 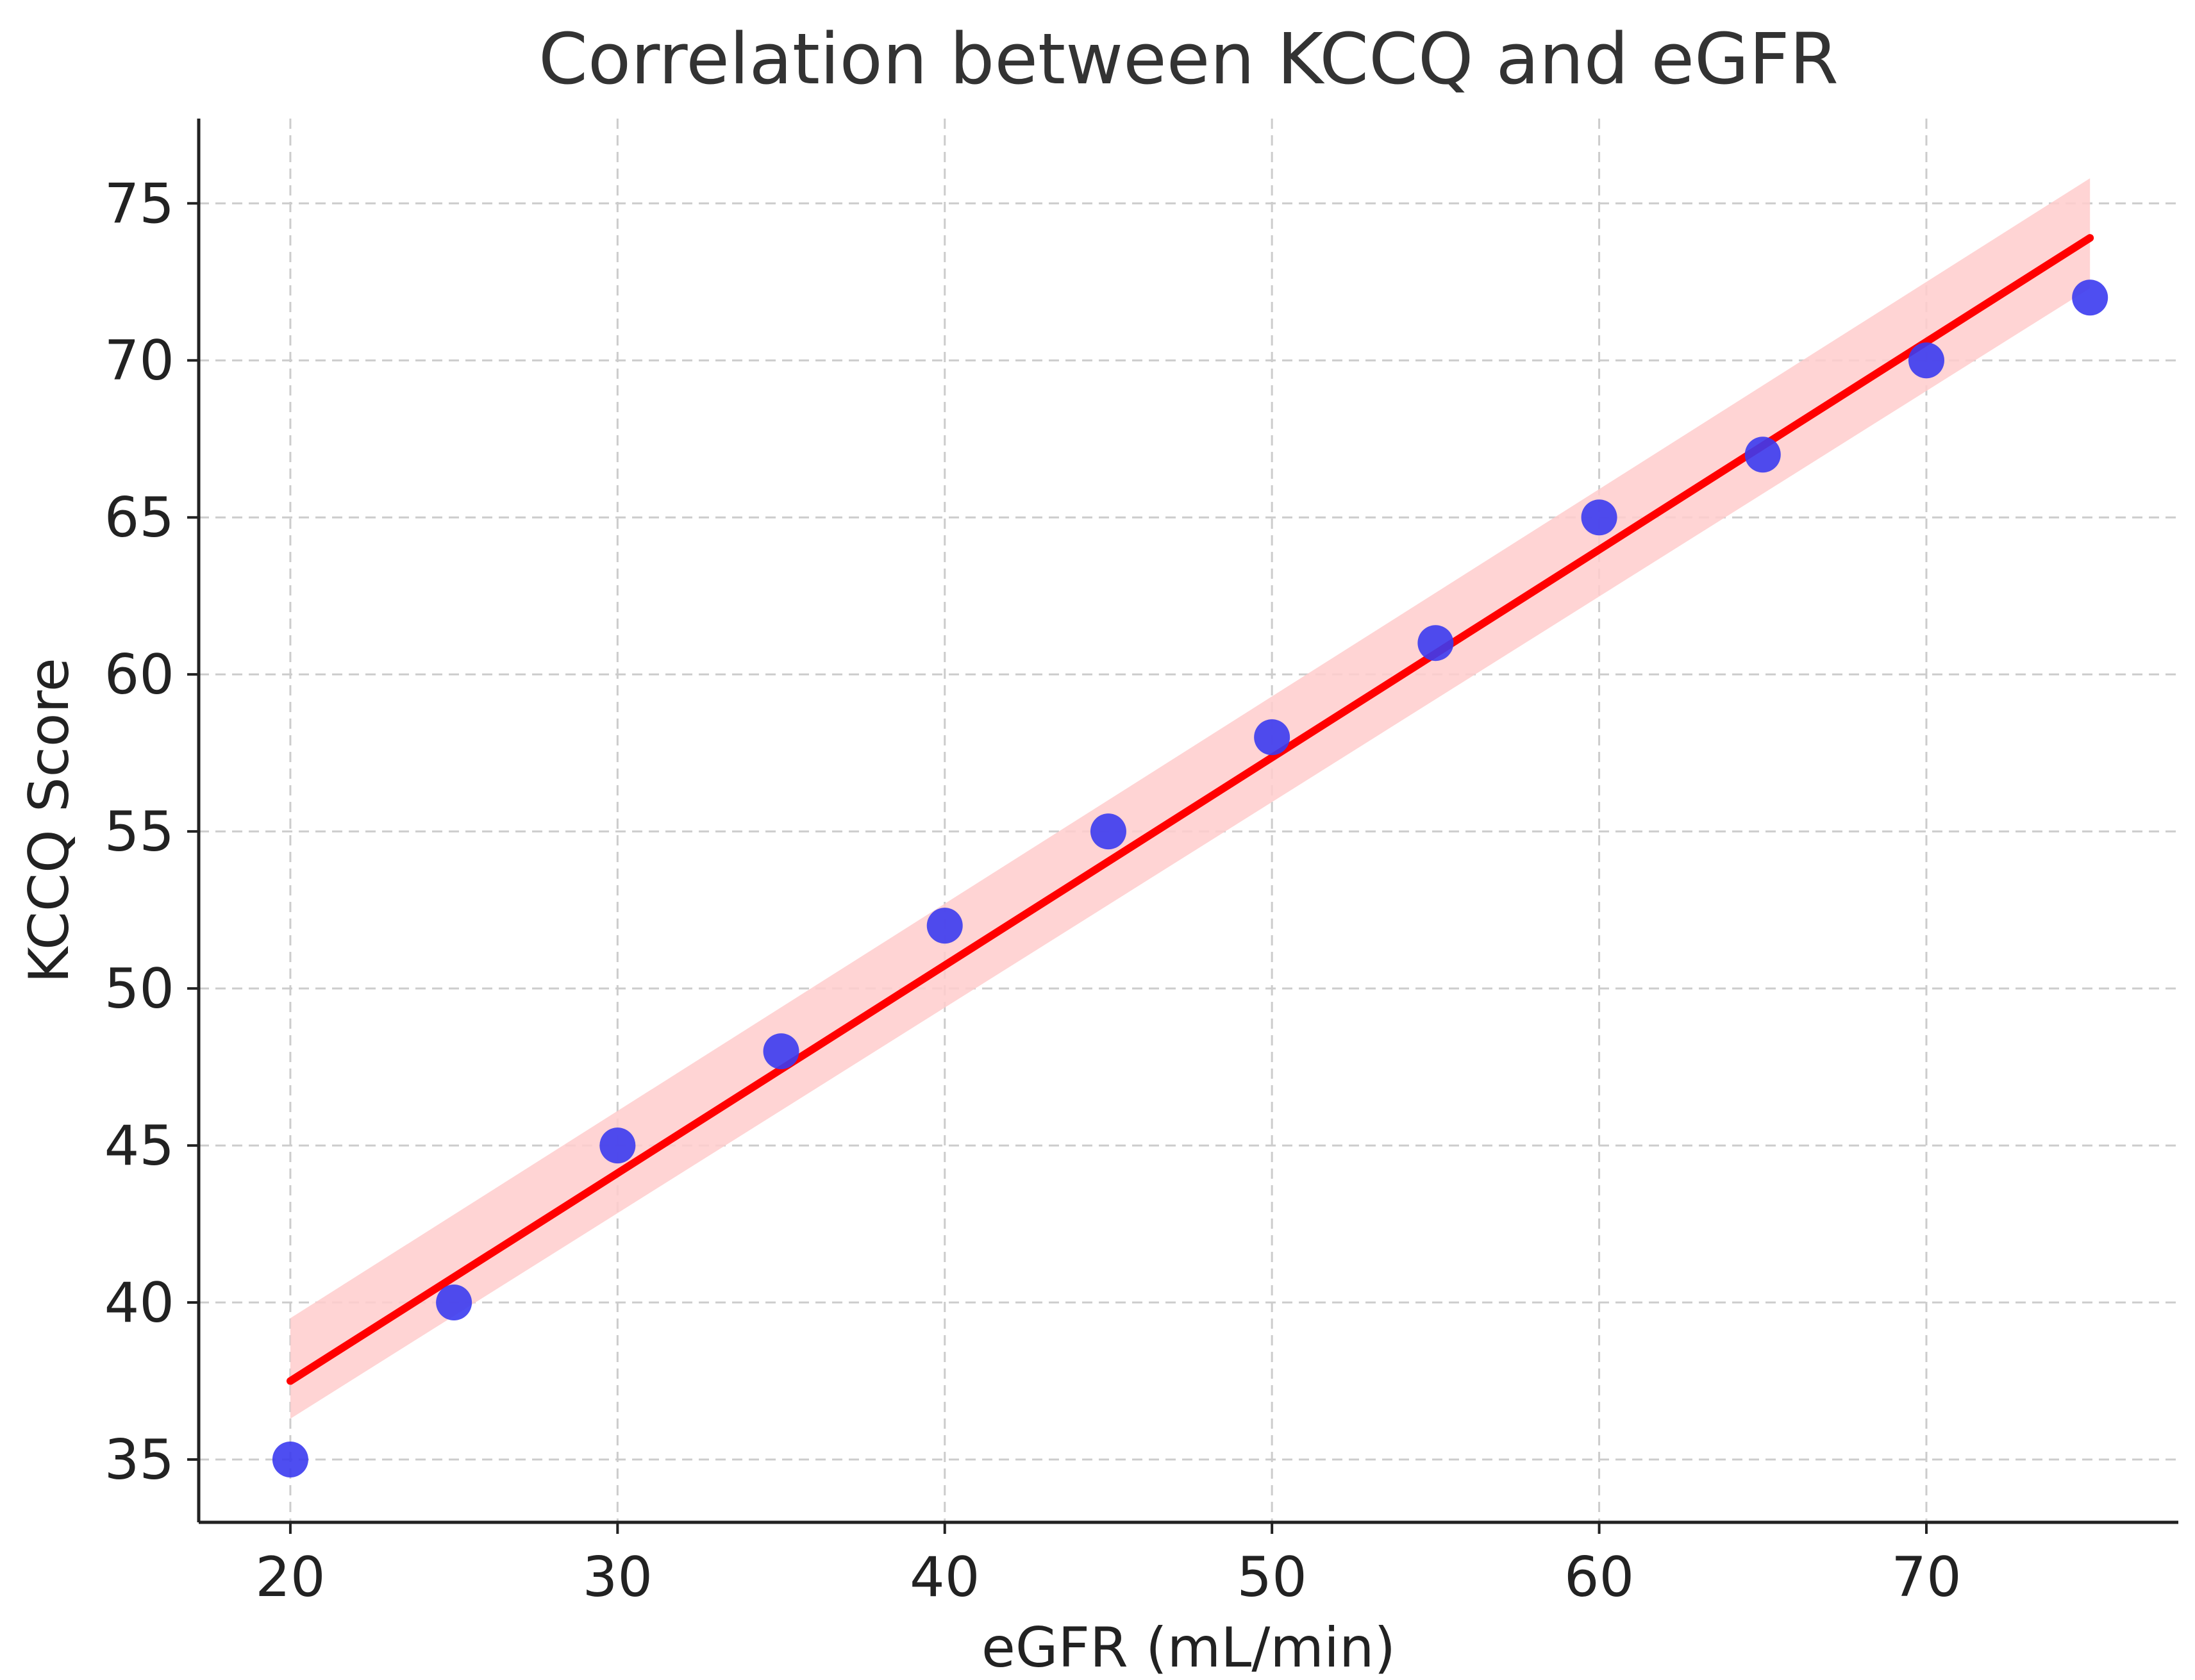 I want to click on y-tick-label: 50, so click(x=139, y=989).